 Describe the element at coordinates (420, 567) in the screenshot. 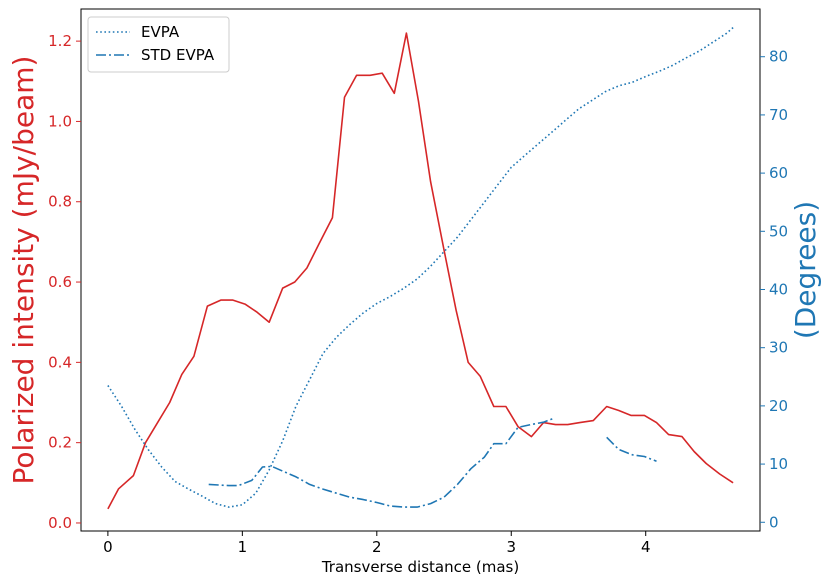

I see `x-axis-label: Transverse distance (mas)` at that location.